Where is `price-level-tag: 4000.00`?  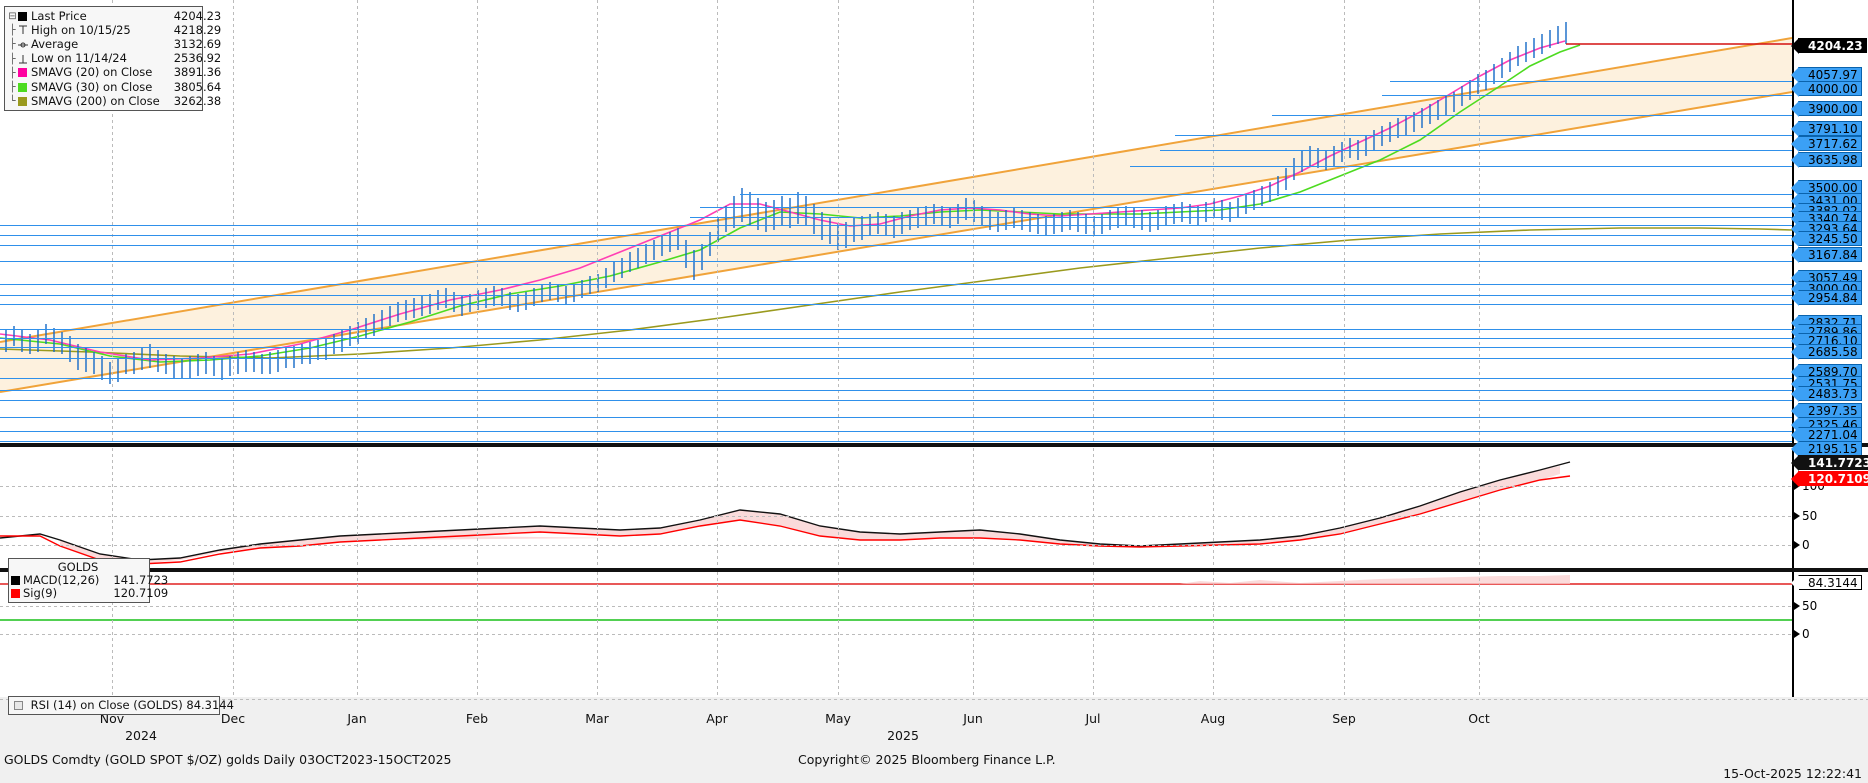 price-level-tag: 4000.00 is located at coordinates (1826, 89).